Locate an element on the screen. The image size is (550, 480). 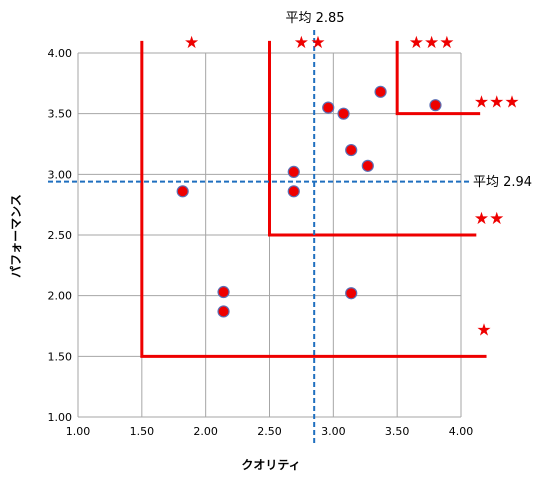
y-tick-label-4: 3.00 is located at coordinates (60, 174).